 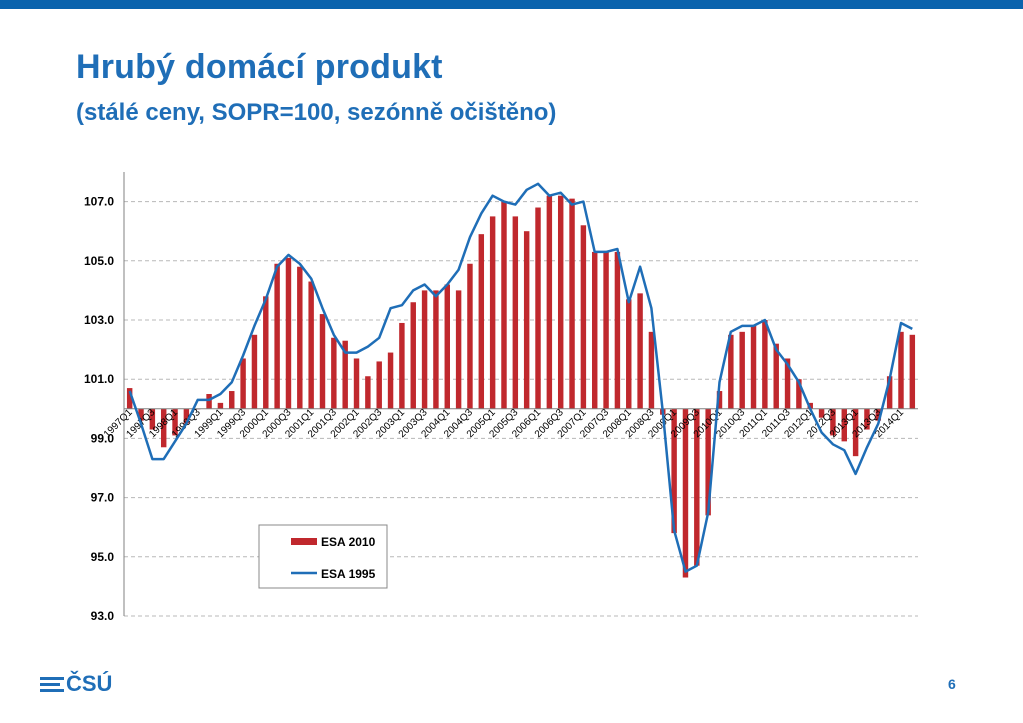 I want to click on legend-swatch-esa2010, so click(x=304, y=541).